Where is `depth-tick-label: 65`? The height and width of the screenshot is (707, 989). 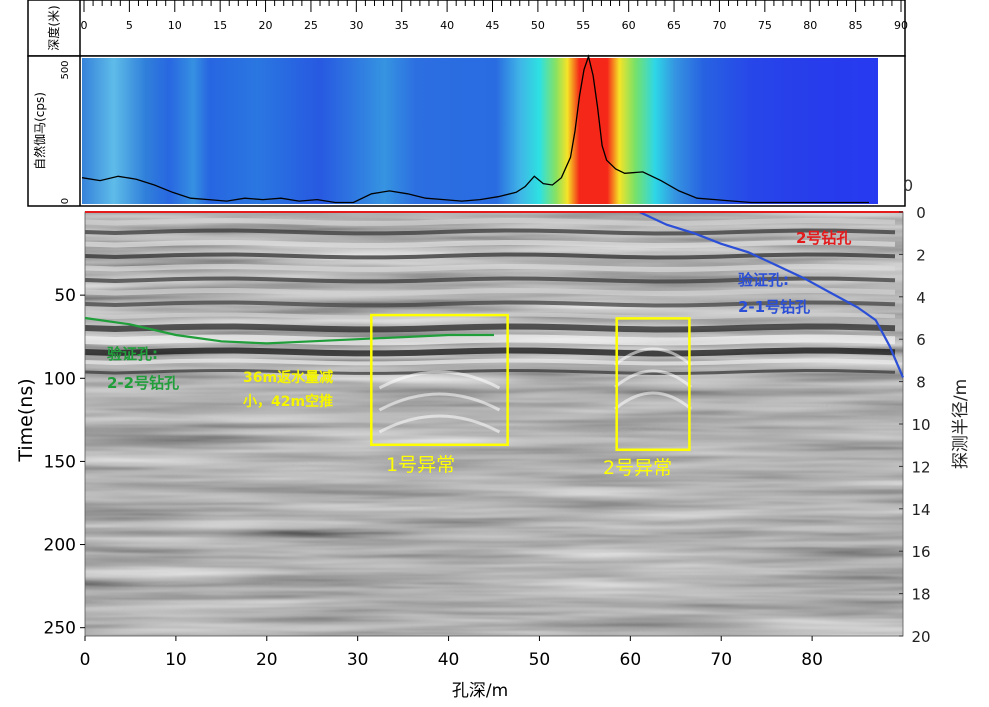 depth-tick-label: 65 is located at coordinates (674, 25).